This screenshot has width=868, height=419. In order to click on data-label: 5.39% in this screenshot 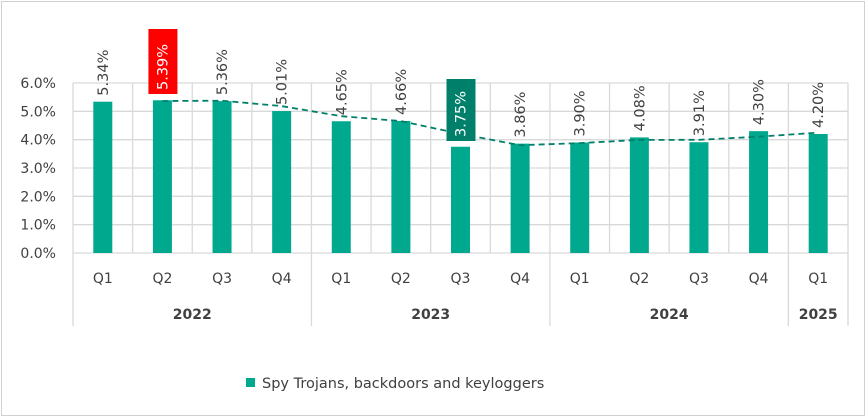, I will do `click(163, 67)`.